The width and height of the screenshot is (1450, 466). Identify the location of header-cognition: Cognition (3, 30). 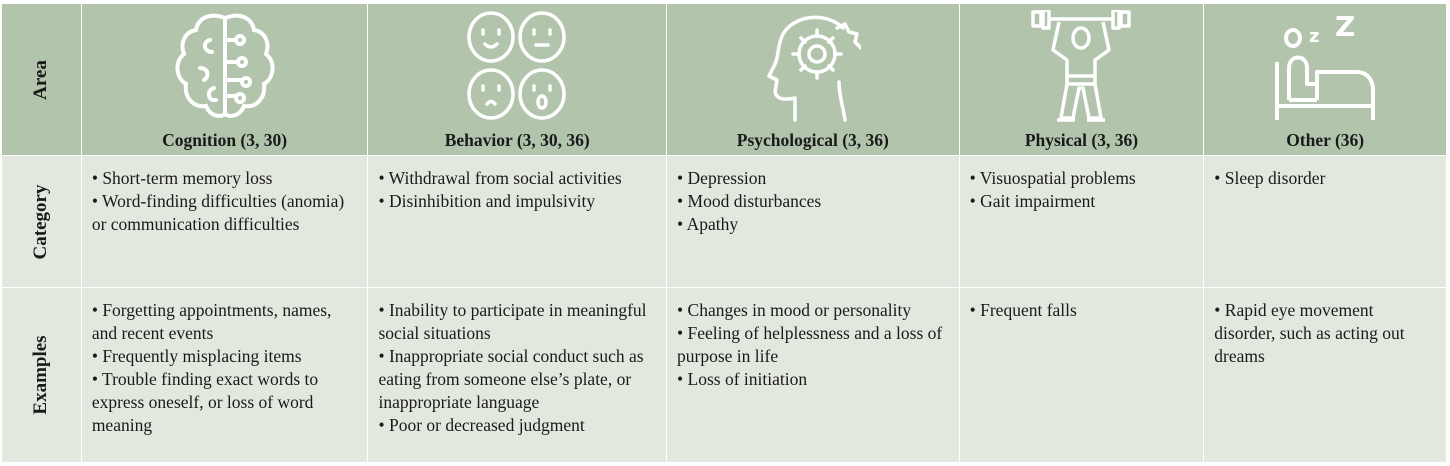
(224, 79).